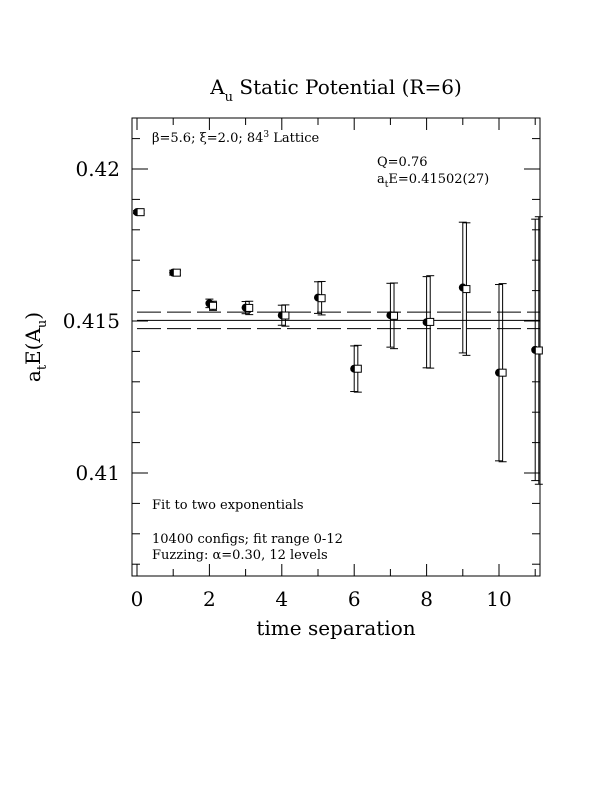  What do you see at coordinates (228, 505) in the screenshot?
I see `fit-note: Fit to two exponentials` at bounding box center [228, 505].